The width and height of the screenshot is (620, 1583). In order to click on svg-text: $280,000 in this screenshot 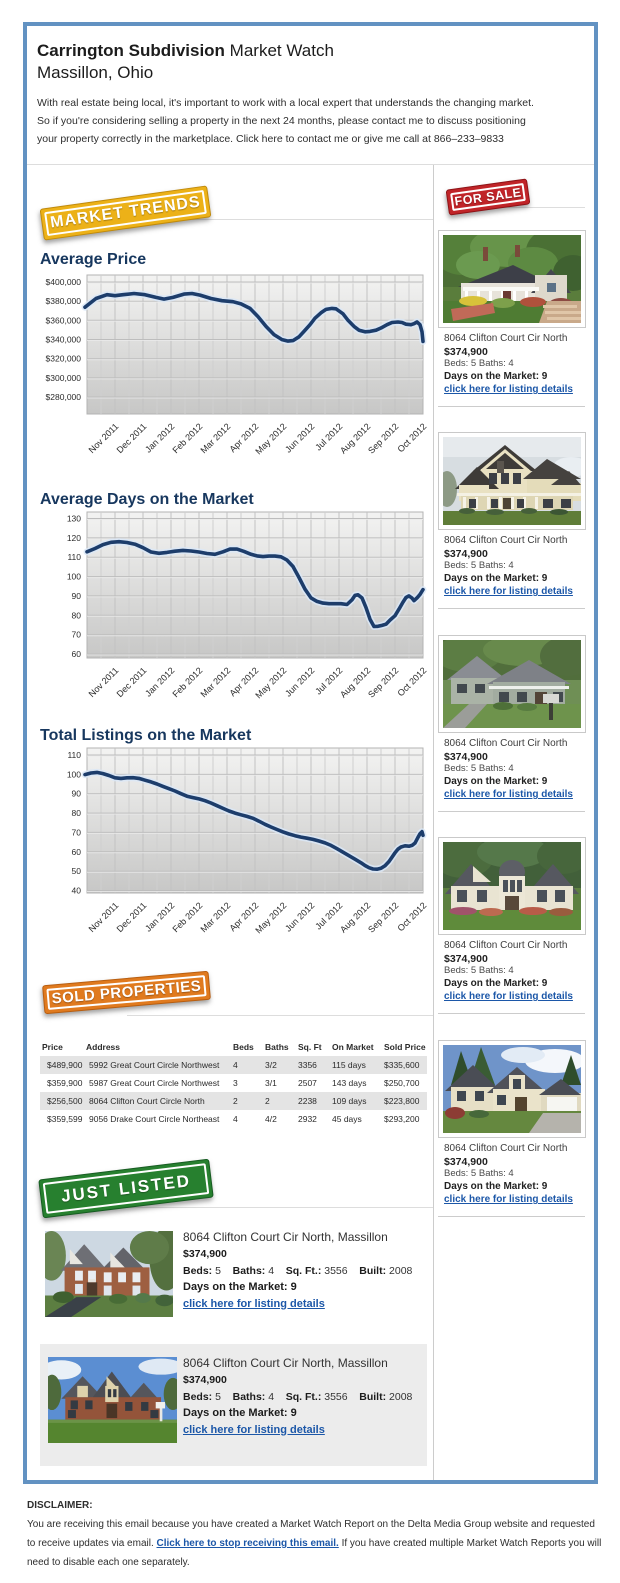, I will do `click(64, 397)`.